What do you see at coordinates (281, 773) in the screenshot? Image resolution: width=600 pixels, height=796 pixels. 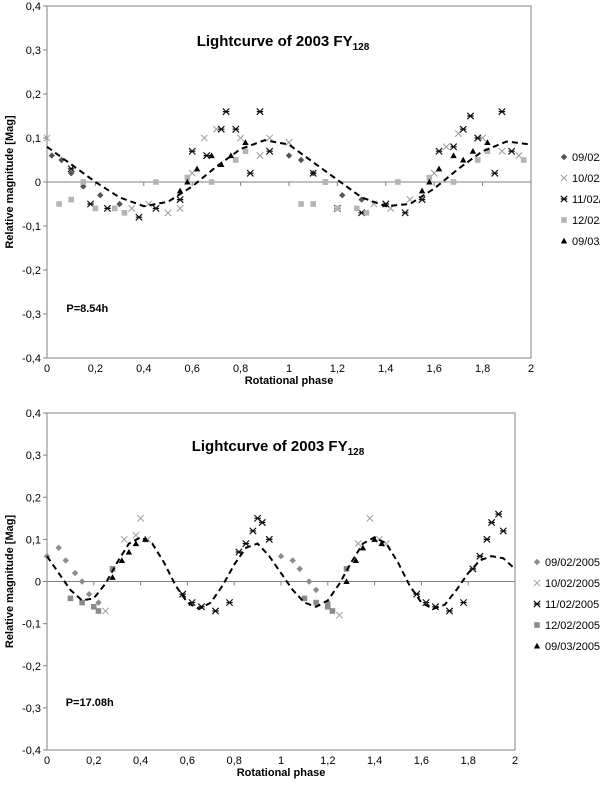 I see `x-axis-label: Rotational phase` at bounding box center [281, 773].